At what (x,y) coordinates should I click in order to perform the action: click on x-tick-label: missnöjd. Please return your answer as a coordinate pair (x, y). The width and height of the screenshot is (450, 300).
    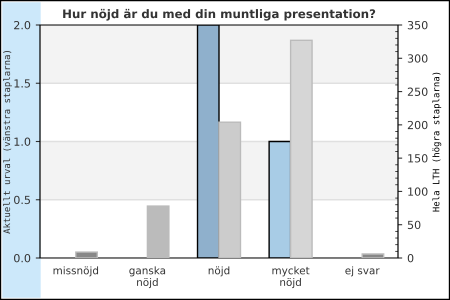
    Looking at the image, I should click on (76, 271).